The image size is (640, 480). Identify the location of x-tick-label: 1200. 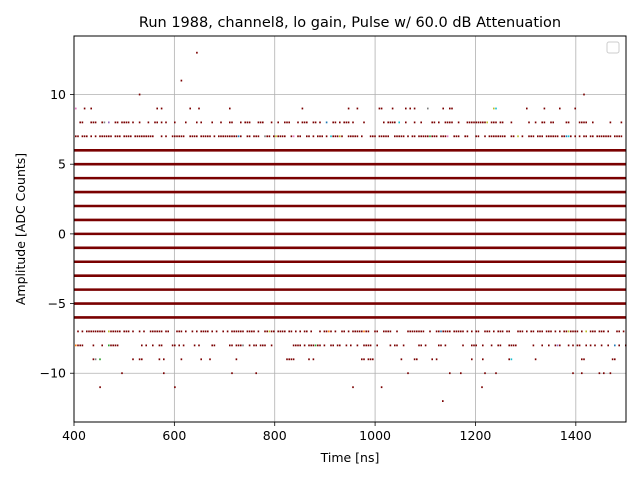
(476, 435).